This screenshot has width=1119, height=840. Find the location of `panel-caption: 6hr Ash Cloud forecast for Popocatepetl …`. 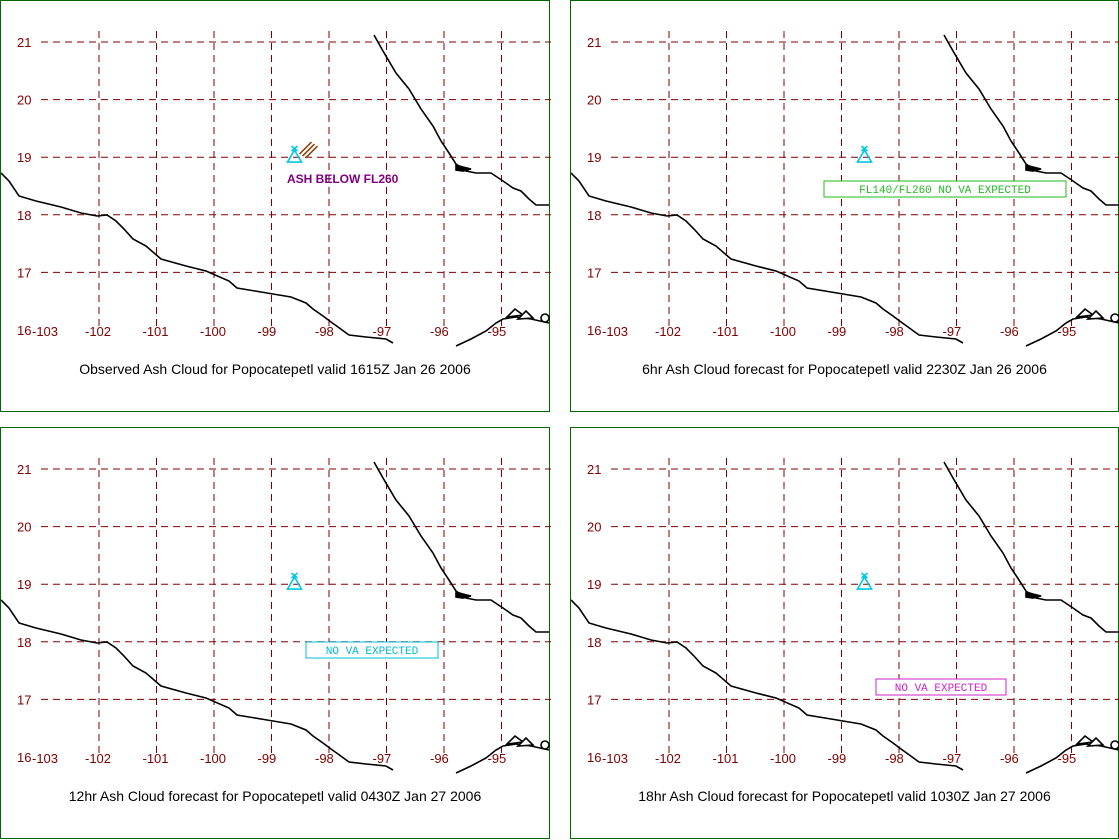

panel-caption: 6hr Ash Cloud forecast for Popocatepetl … is located at coordinates (844, 369).